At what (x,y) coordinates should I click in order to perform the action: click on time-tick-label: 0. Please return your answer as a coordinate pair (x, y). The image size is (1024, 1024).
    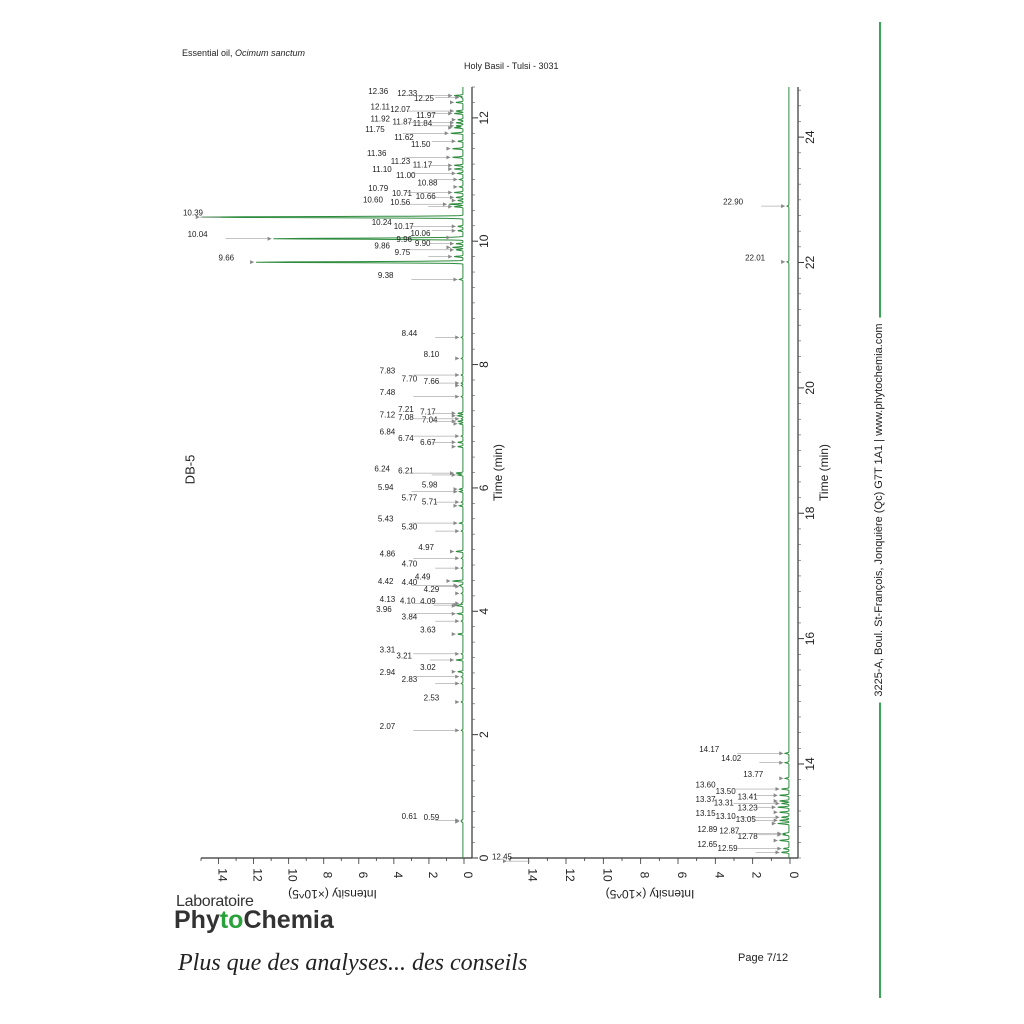
    Looking at the image, I should click on (484, 857).